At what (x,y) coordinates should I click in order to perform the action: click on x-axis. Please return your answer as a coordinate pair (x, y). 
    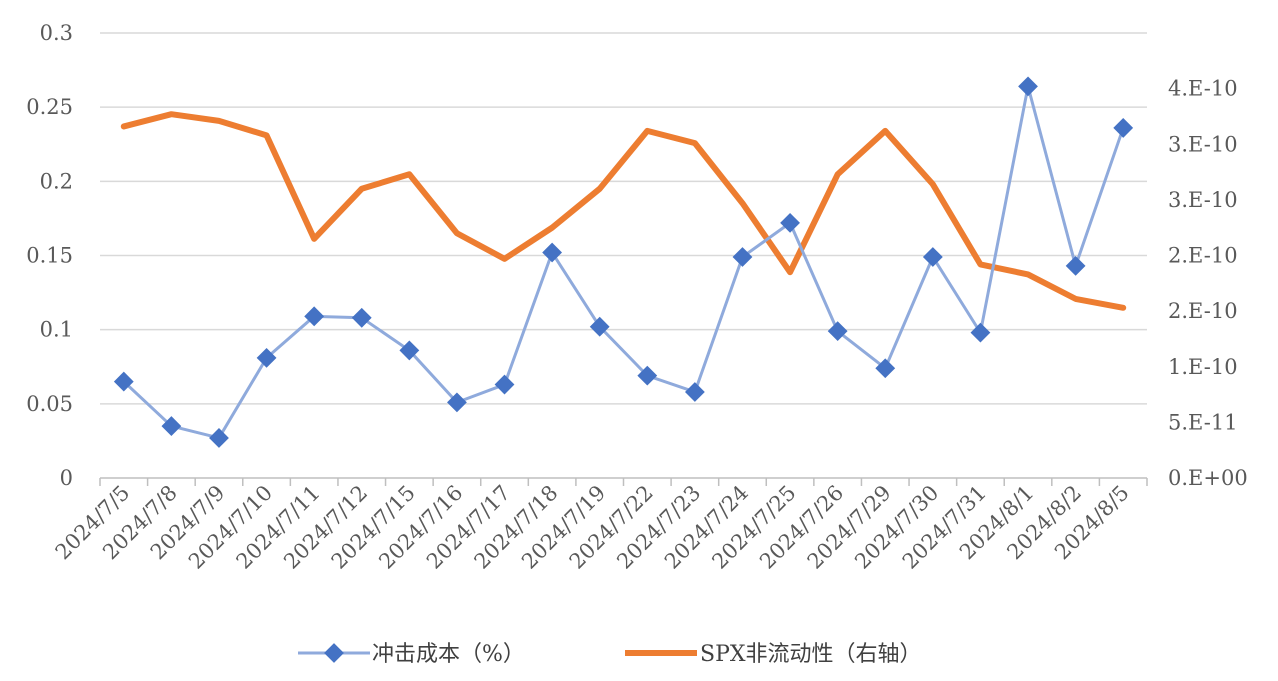
    Looking at the image, I should click on (623, 481).